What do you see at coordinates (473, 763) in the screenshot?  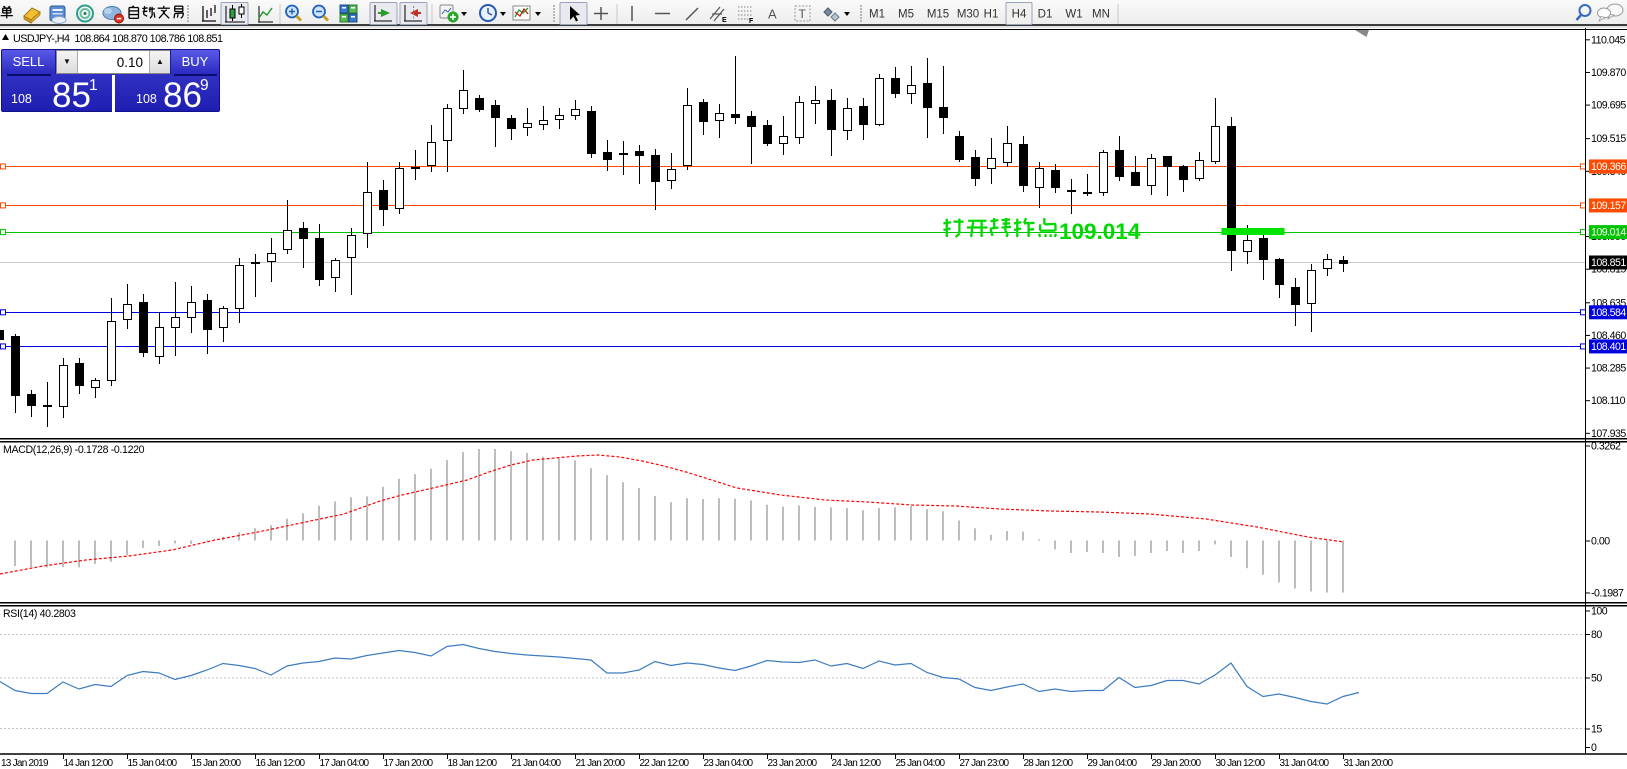 I see `svg-text: 18 Jan 12:00` at bounding box center [473, 763].